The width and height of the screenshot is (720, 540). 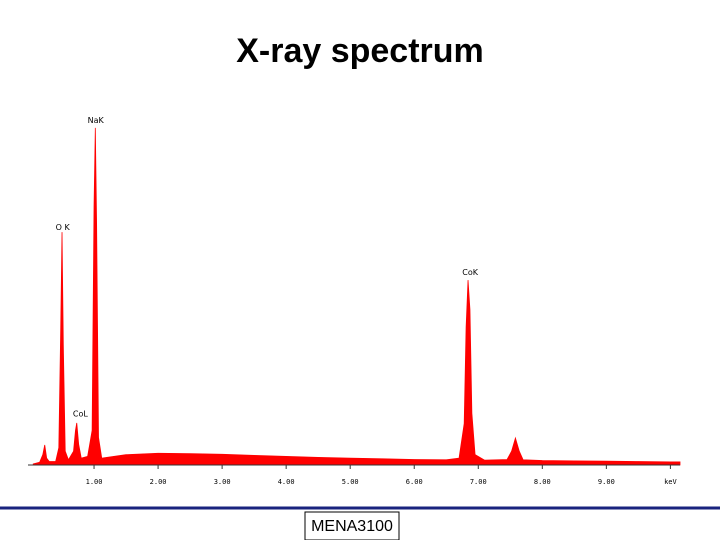 What do you see at coordinates (222, 482) in the screenshot?
I see `x-tick-label: 3.00` at bounding box center [222, 482].